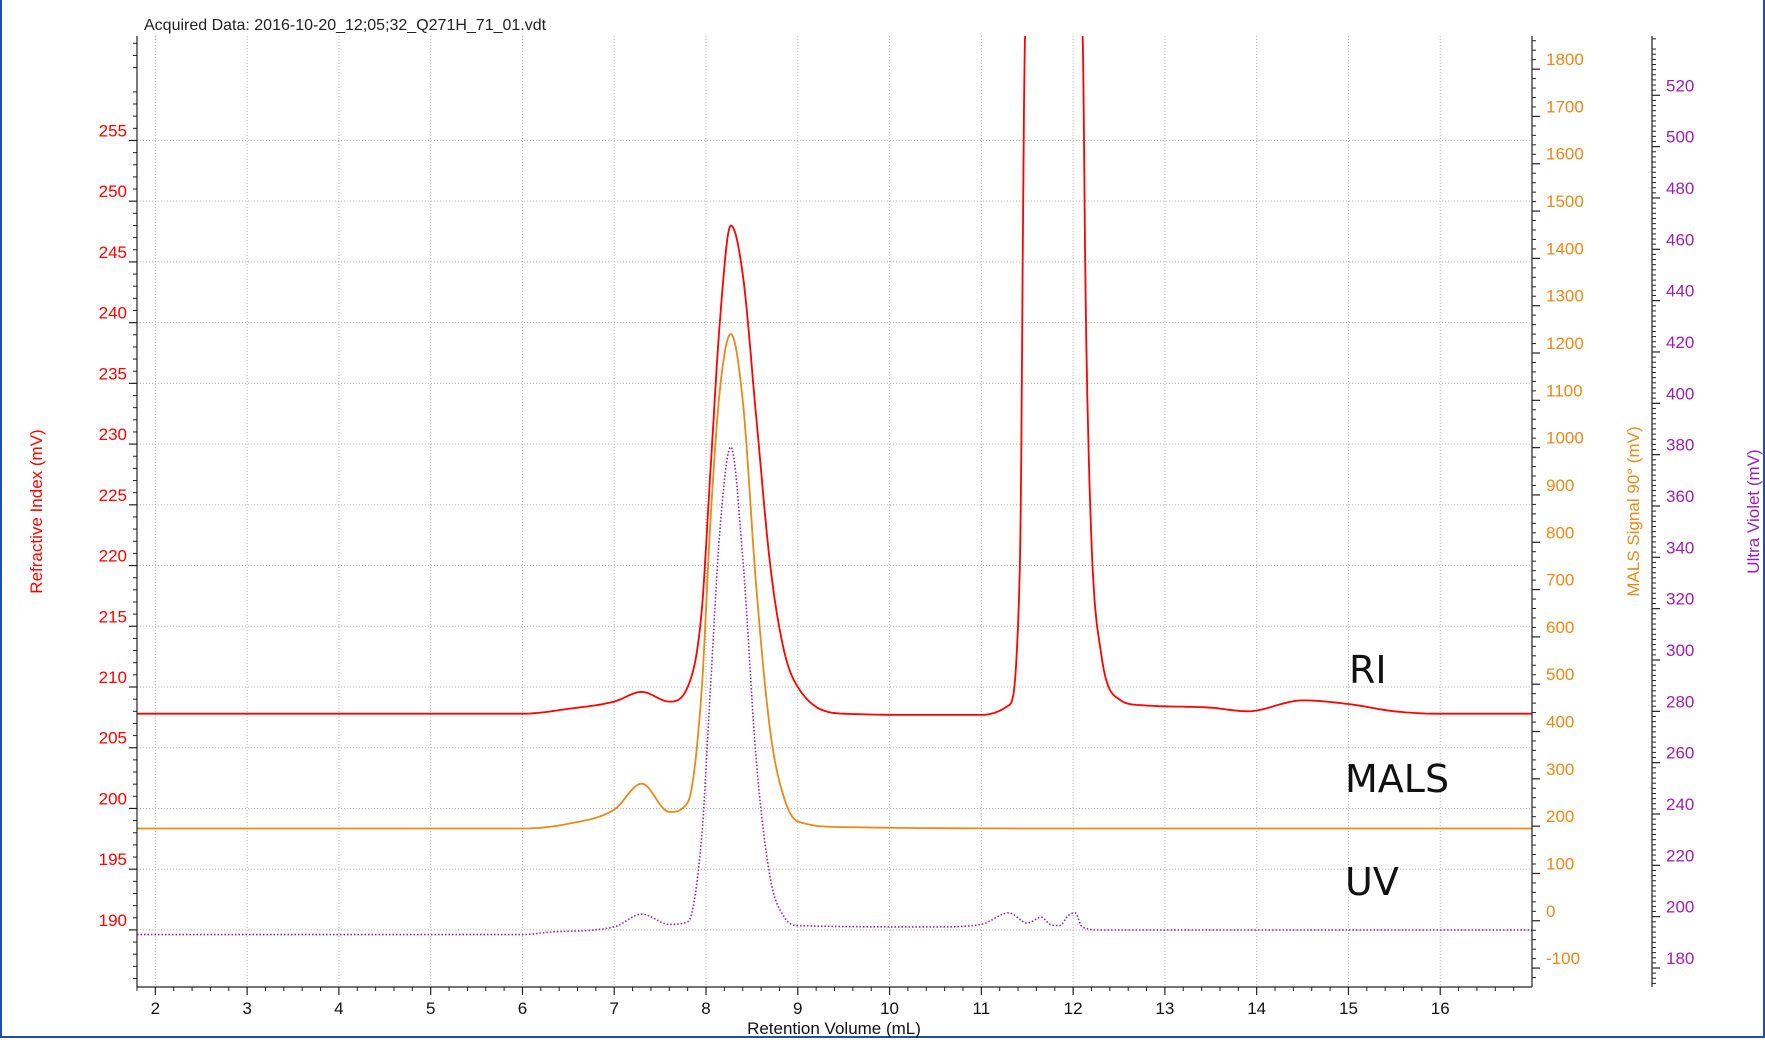 The width and height of the screenshot is (1765, 1040). What do you see at coordinates (113, 920) in the screenshot?
I see `ri-tick-label: 190` at bounding box center [113, 920].